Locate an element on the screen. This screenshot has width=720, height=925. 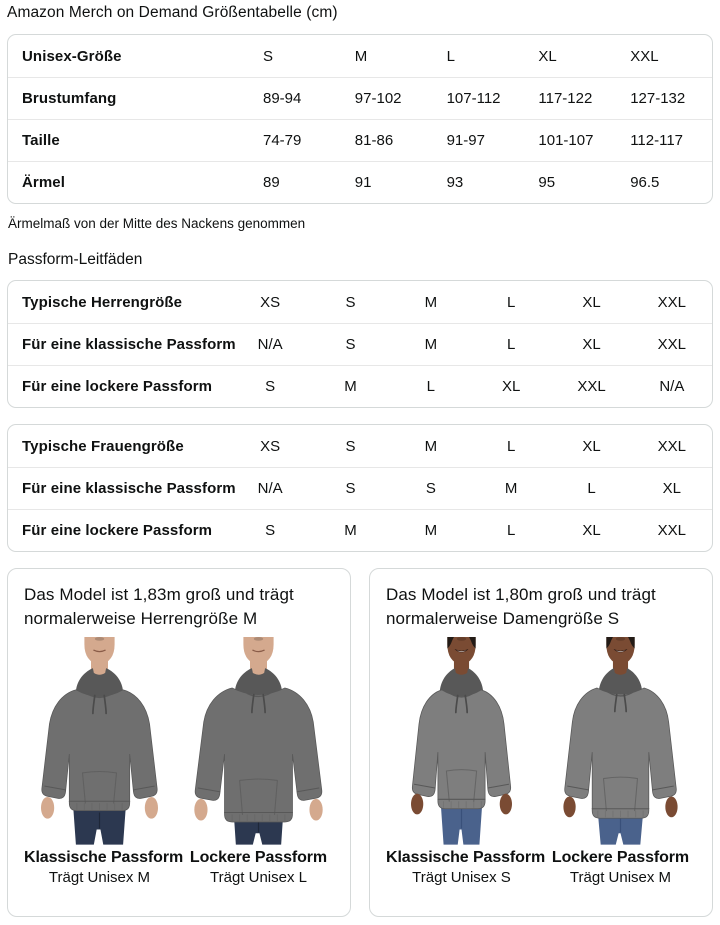
value-cell: 127-132 is located at coordinates (658, 98).